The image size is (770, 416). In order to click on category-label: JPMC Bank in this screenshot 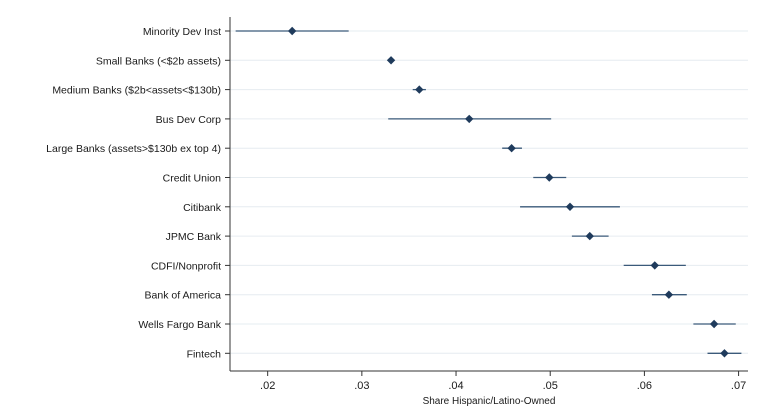, I will do `click(194, 237)`.